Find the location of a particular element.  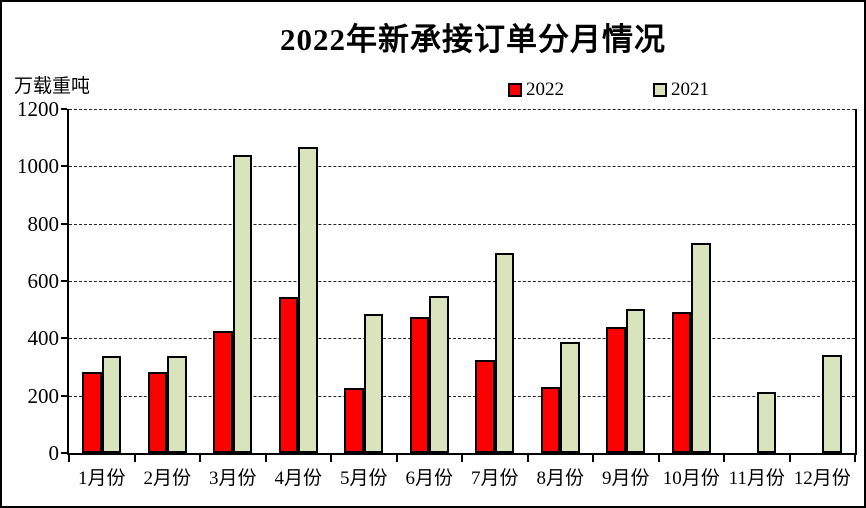

bar-2021-12月份 is located at coordinates (832, 403).